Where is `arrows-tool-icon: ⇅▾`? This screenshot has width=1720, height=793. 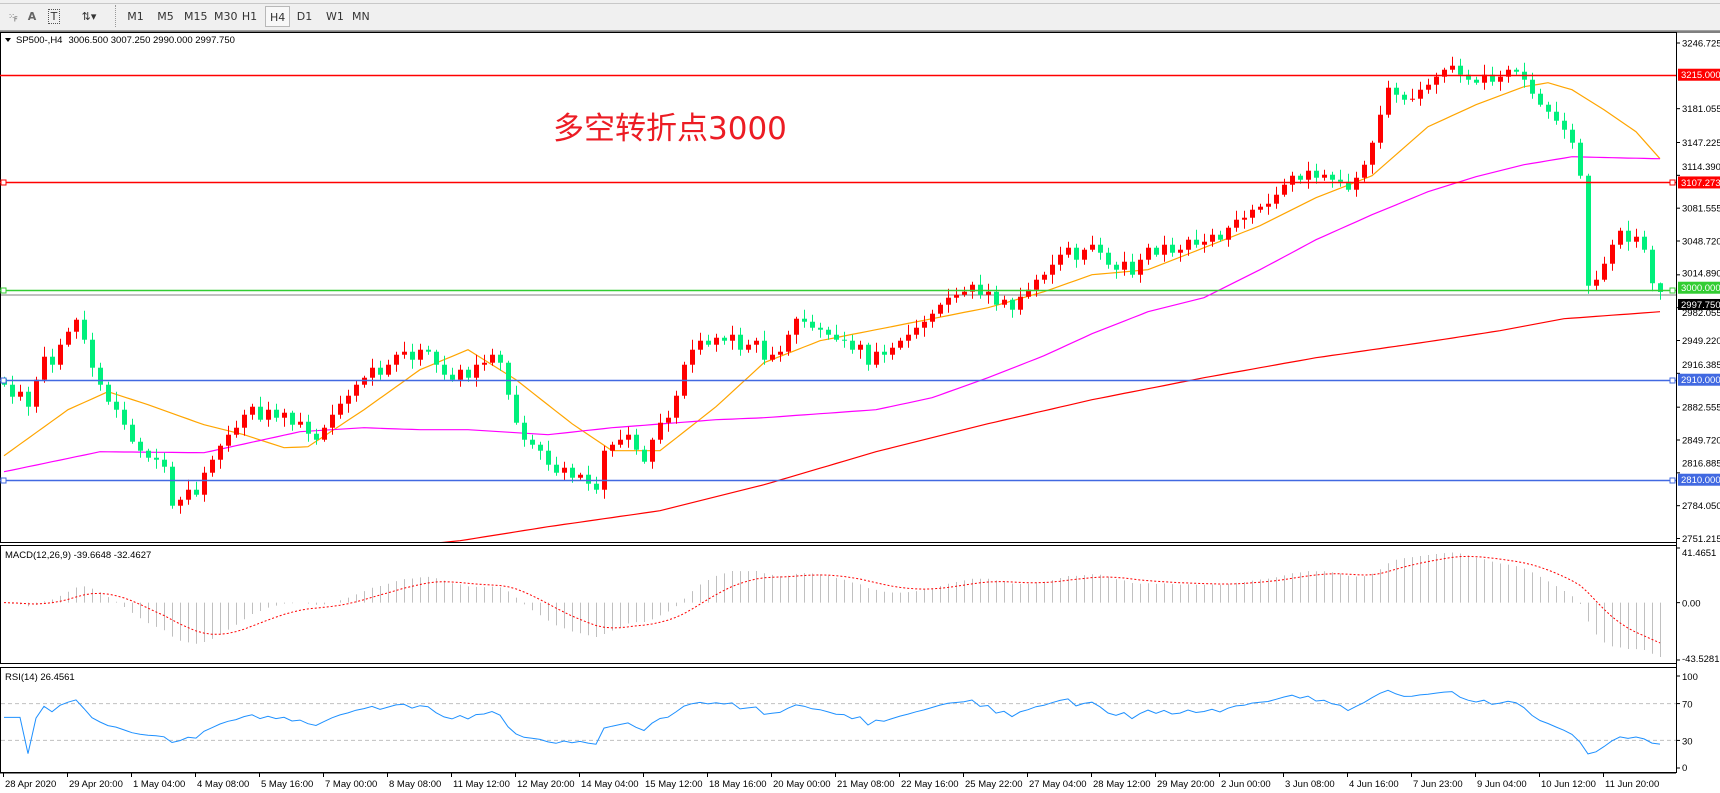 arrows-tool-icon: ⇅▾ is located at coordinates (89, 16).